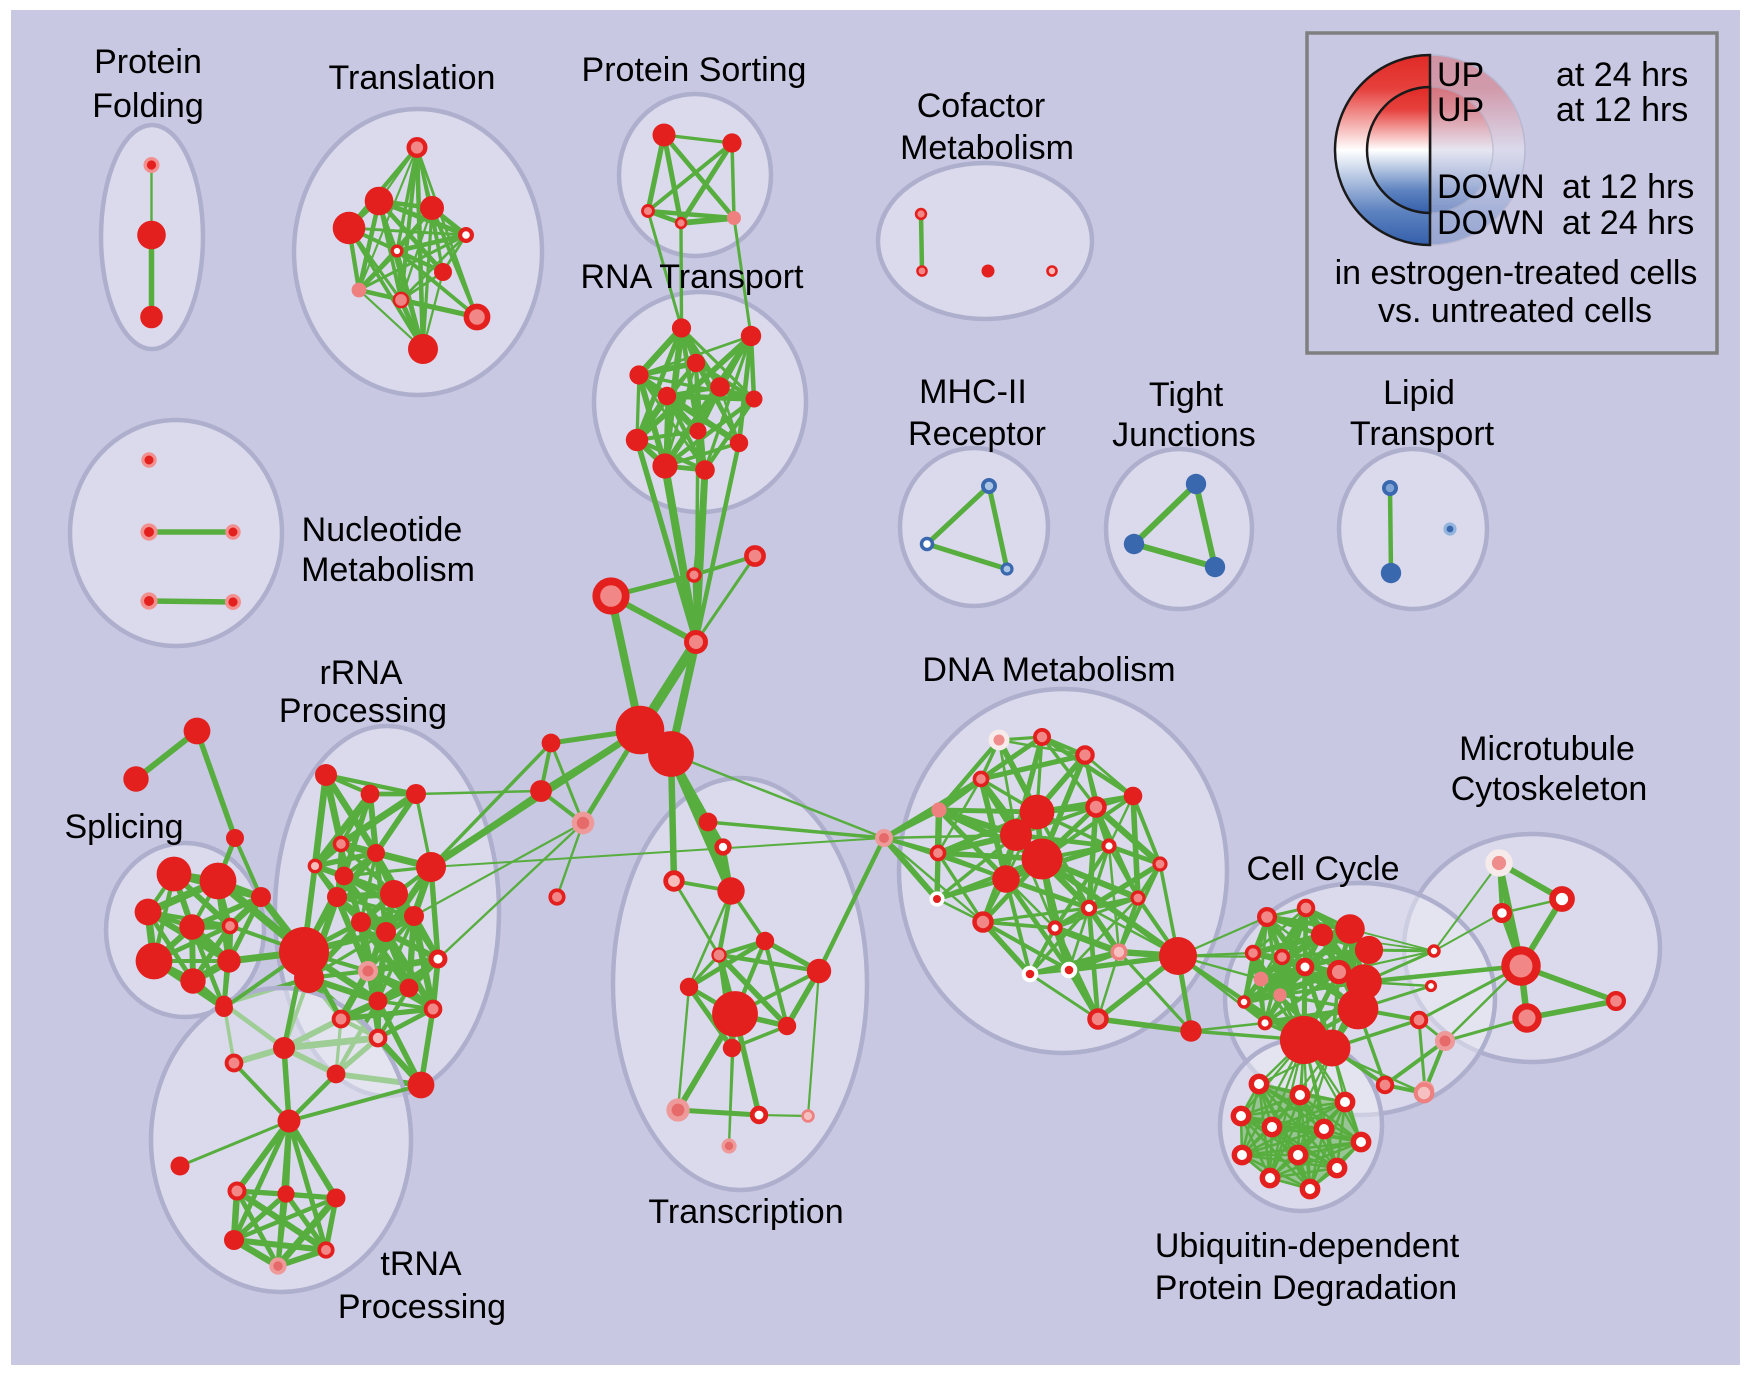 Image resolution: width=1750 pixels, height=1381 pixels. I want to click on svg-text: Cytoskeleton, so click(1549, 789).